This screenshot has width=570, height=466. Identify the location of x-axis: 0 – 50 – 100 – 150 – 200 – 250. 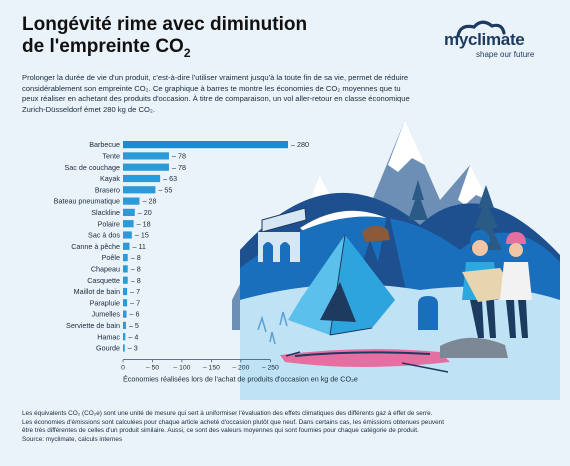
(200, 365).